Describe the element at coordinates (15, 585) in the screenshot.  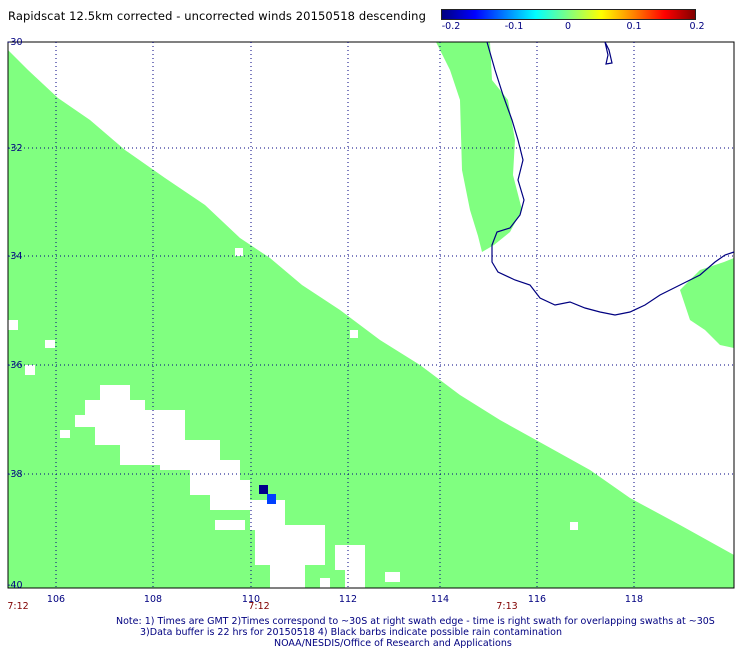
I see `lat-label: -40` at that location.